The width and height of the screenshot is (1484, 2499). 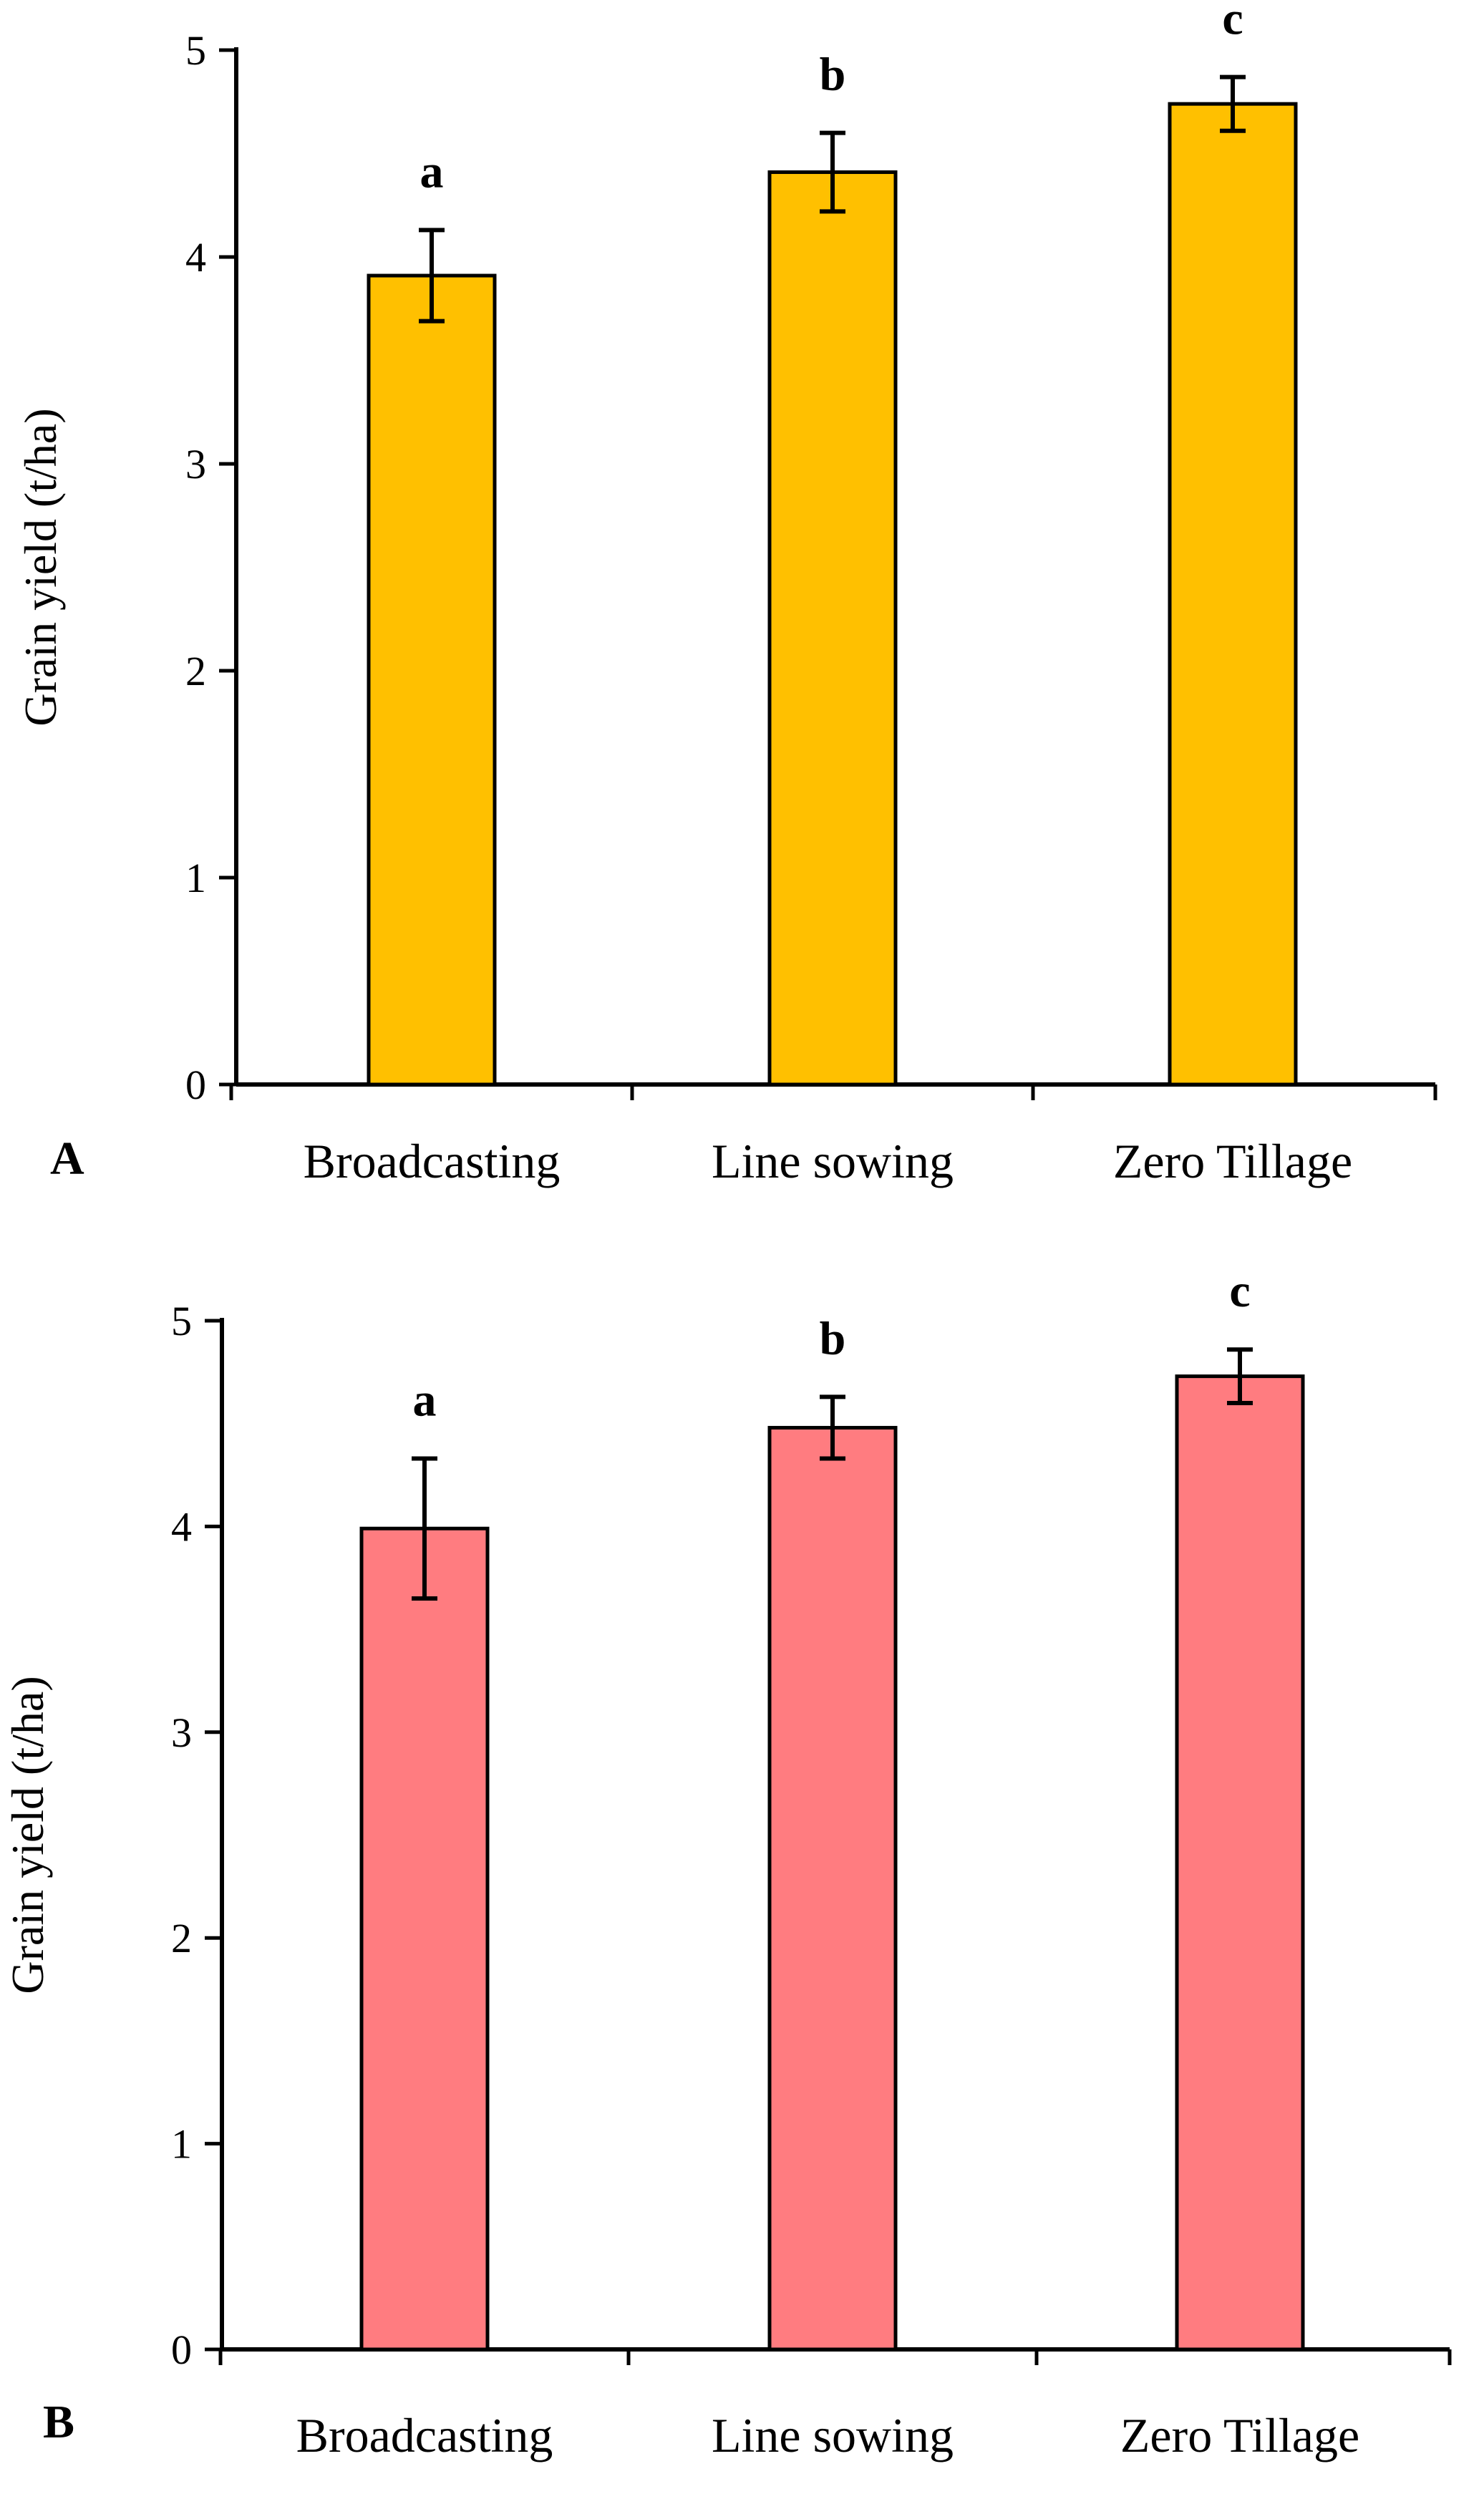 What do you see at coordinates (195, 257) in the screenshot?
I see `panel-a-y-tick-label: 4` at bounding box center [195, 257].